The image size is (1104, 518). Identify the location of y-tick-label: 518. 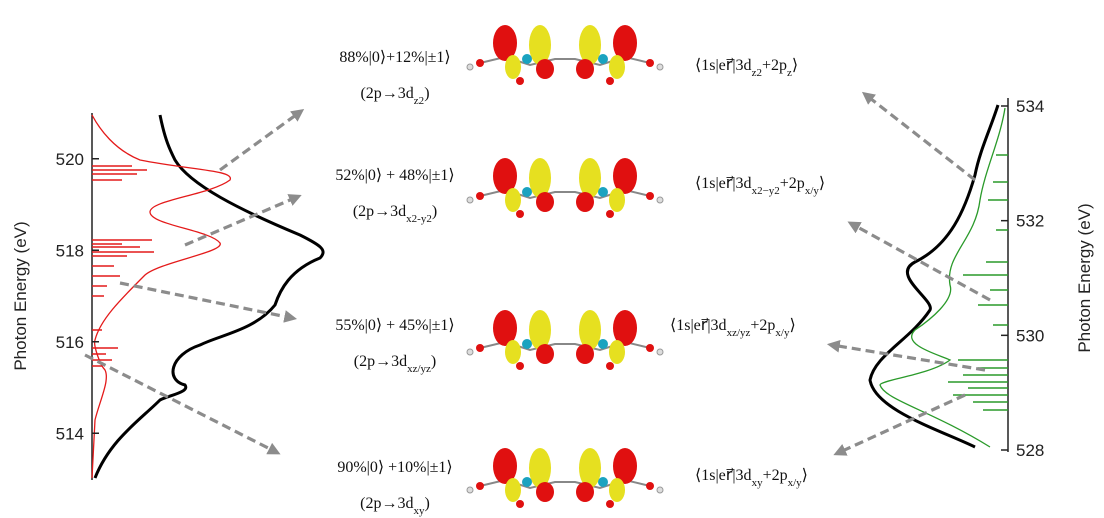
(70, 250).